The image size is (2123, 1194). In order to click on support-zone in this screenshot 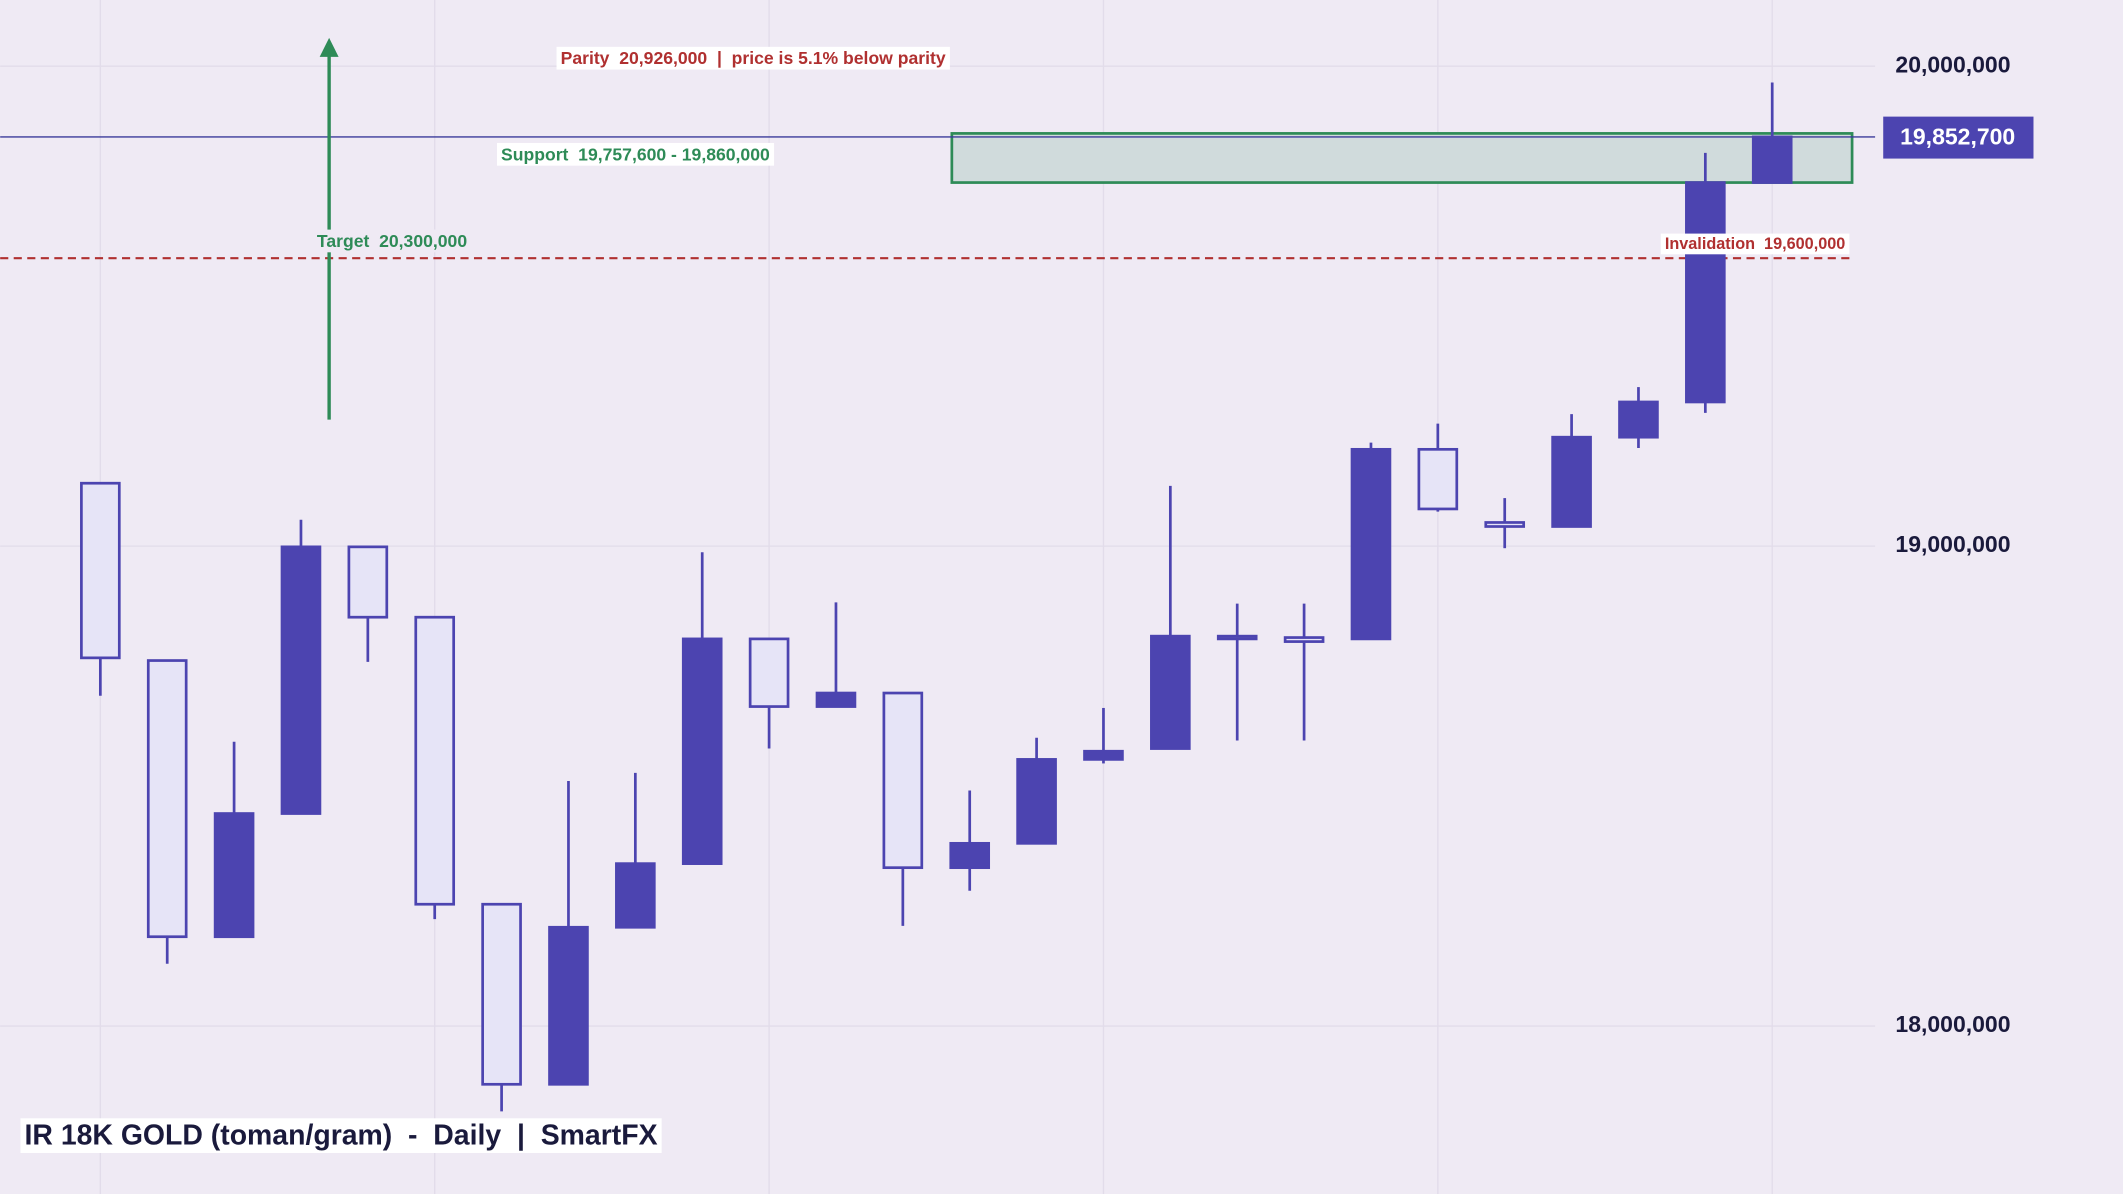, I will do `click(1402, 158)`.